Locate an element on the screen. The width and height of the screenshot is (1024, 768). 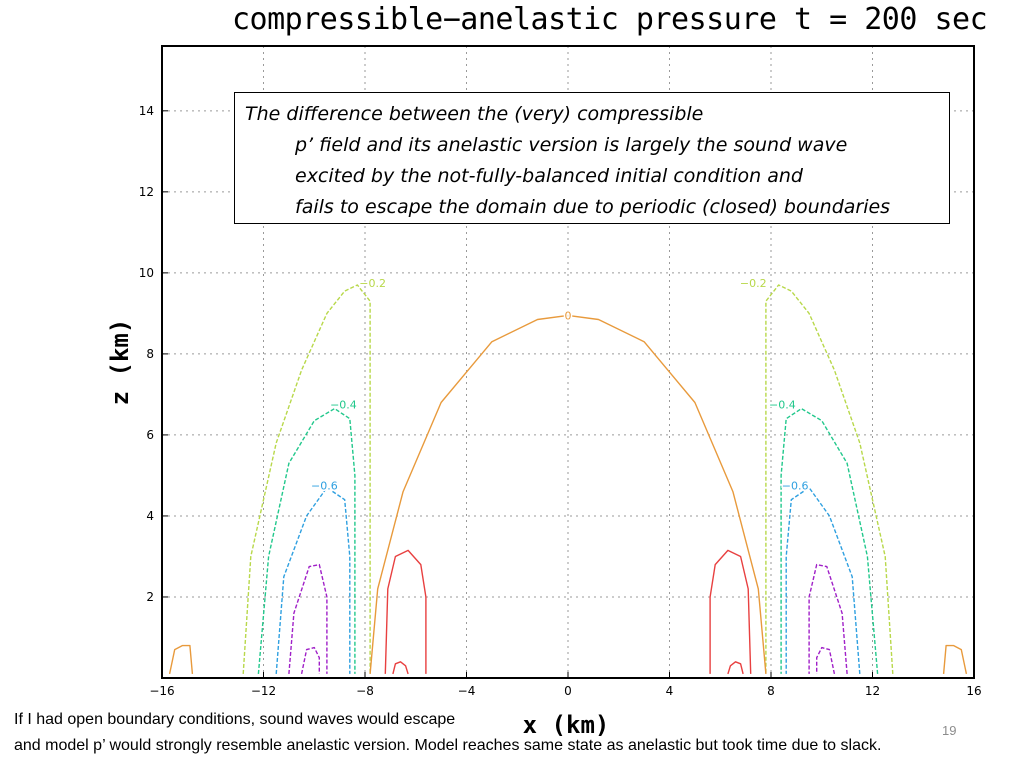
y-tick-label: 2 is located at coordinates (150, 597).